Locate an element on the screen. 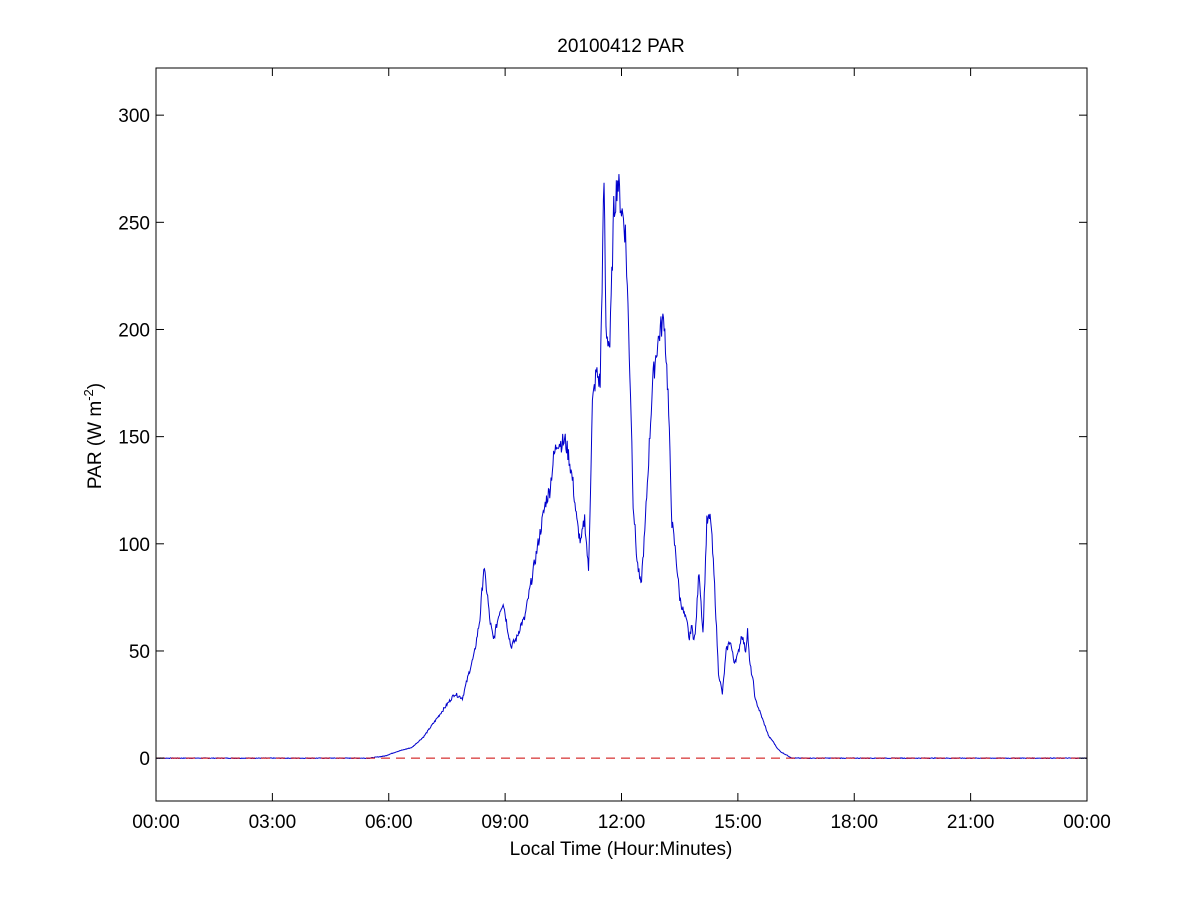  x-axis-label: Local Time (Hour:Minutes) is located at coordinates (621, 849).